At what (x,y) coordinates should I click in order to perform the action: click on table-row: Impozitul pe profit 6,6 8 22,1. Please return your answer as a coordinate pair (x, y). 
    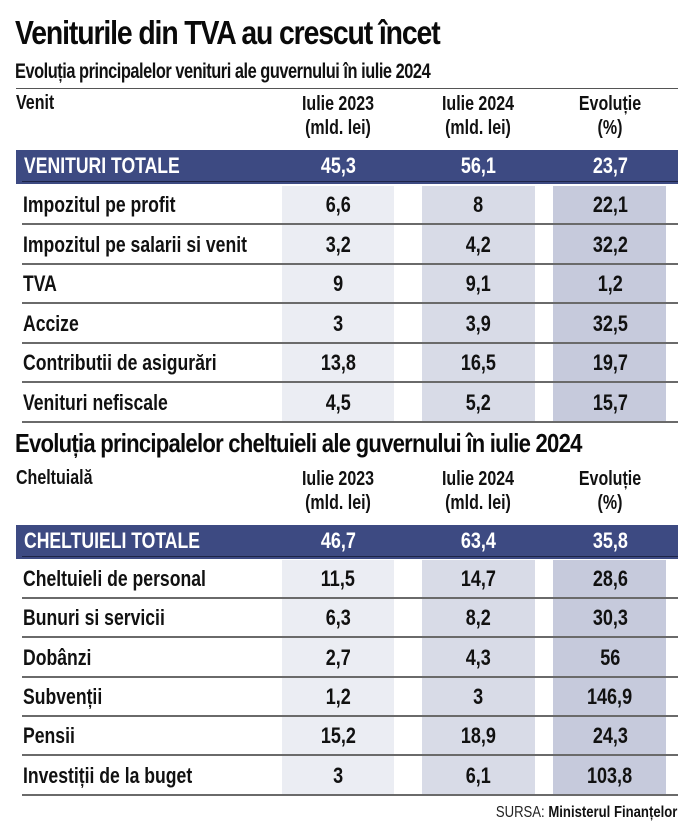
    Looking at the image, I should click on (349, 205).